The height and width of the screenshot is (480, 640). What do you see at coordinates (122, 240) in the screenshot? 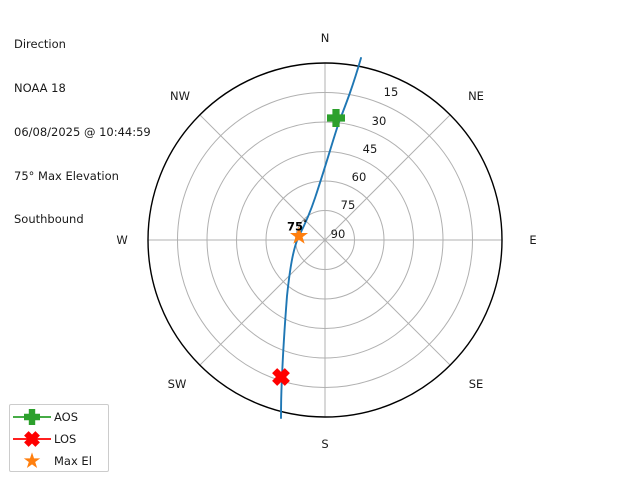
I see `compass-label-w: W` at bounding box center [122, 240].